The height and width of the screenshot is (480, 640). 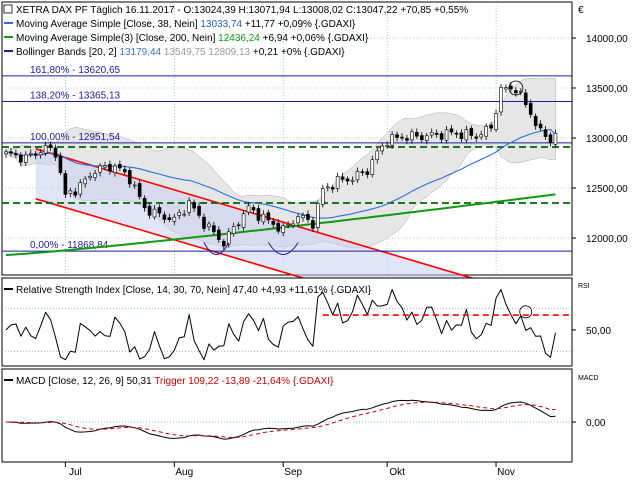 What do you see at coordinates (607, 39) in the screenshot?
I see `price-y-tick-label: 14000,00` at bounding box center [607, 39].